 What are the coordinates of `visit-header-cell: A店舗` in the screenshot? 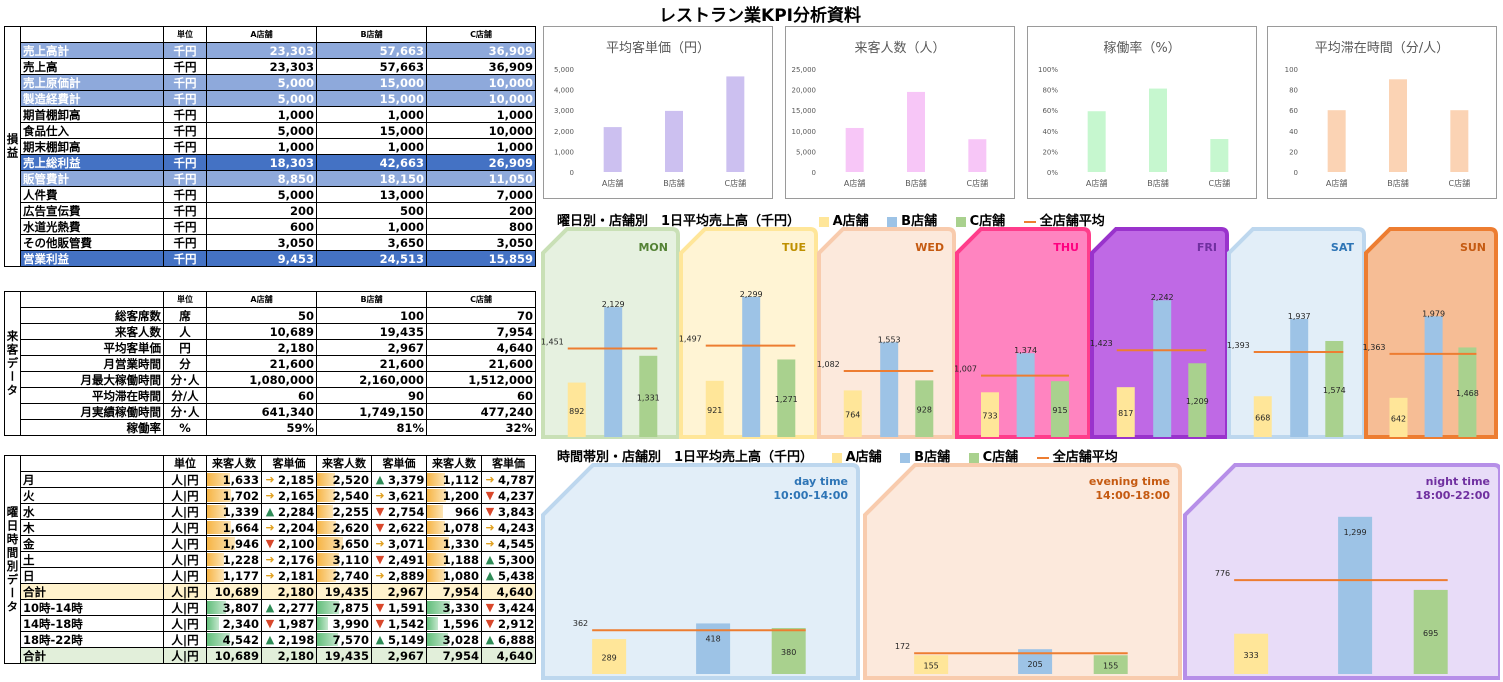 It's located at (261, 299).